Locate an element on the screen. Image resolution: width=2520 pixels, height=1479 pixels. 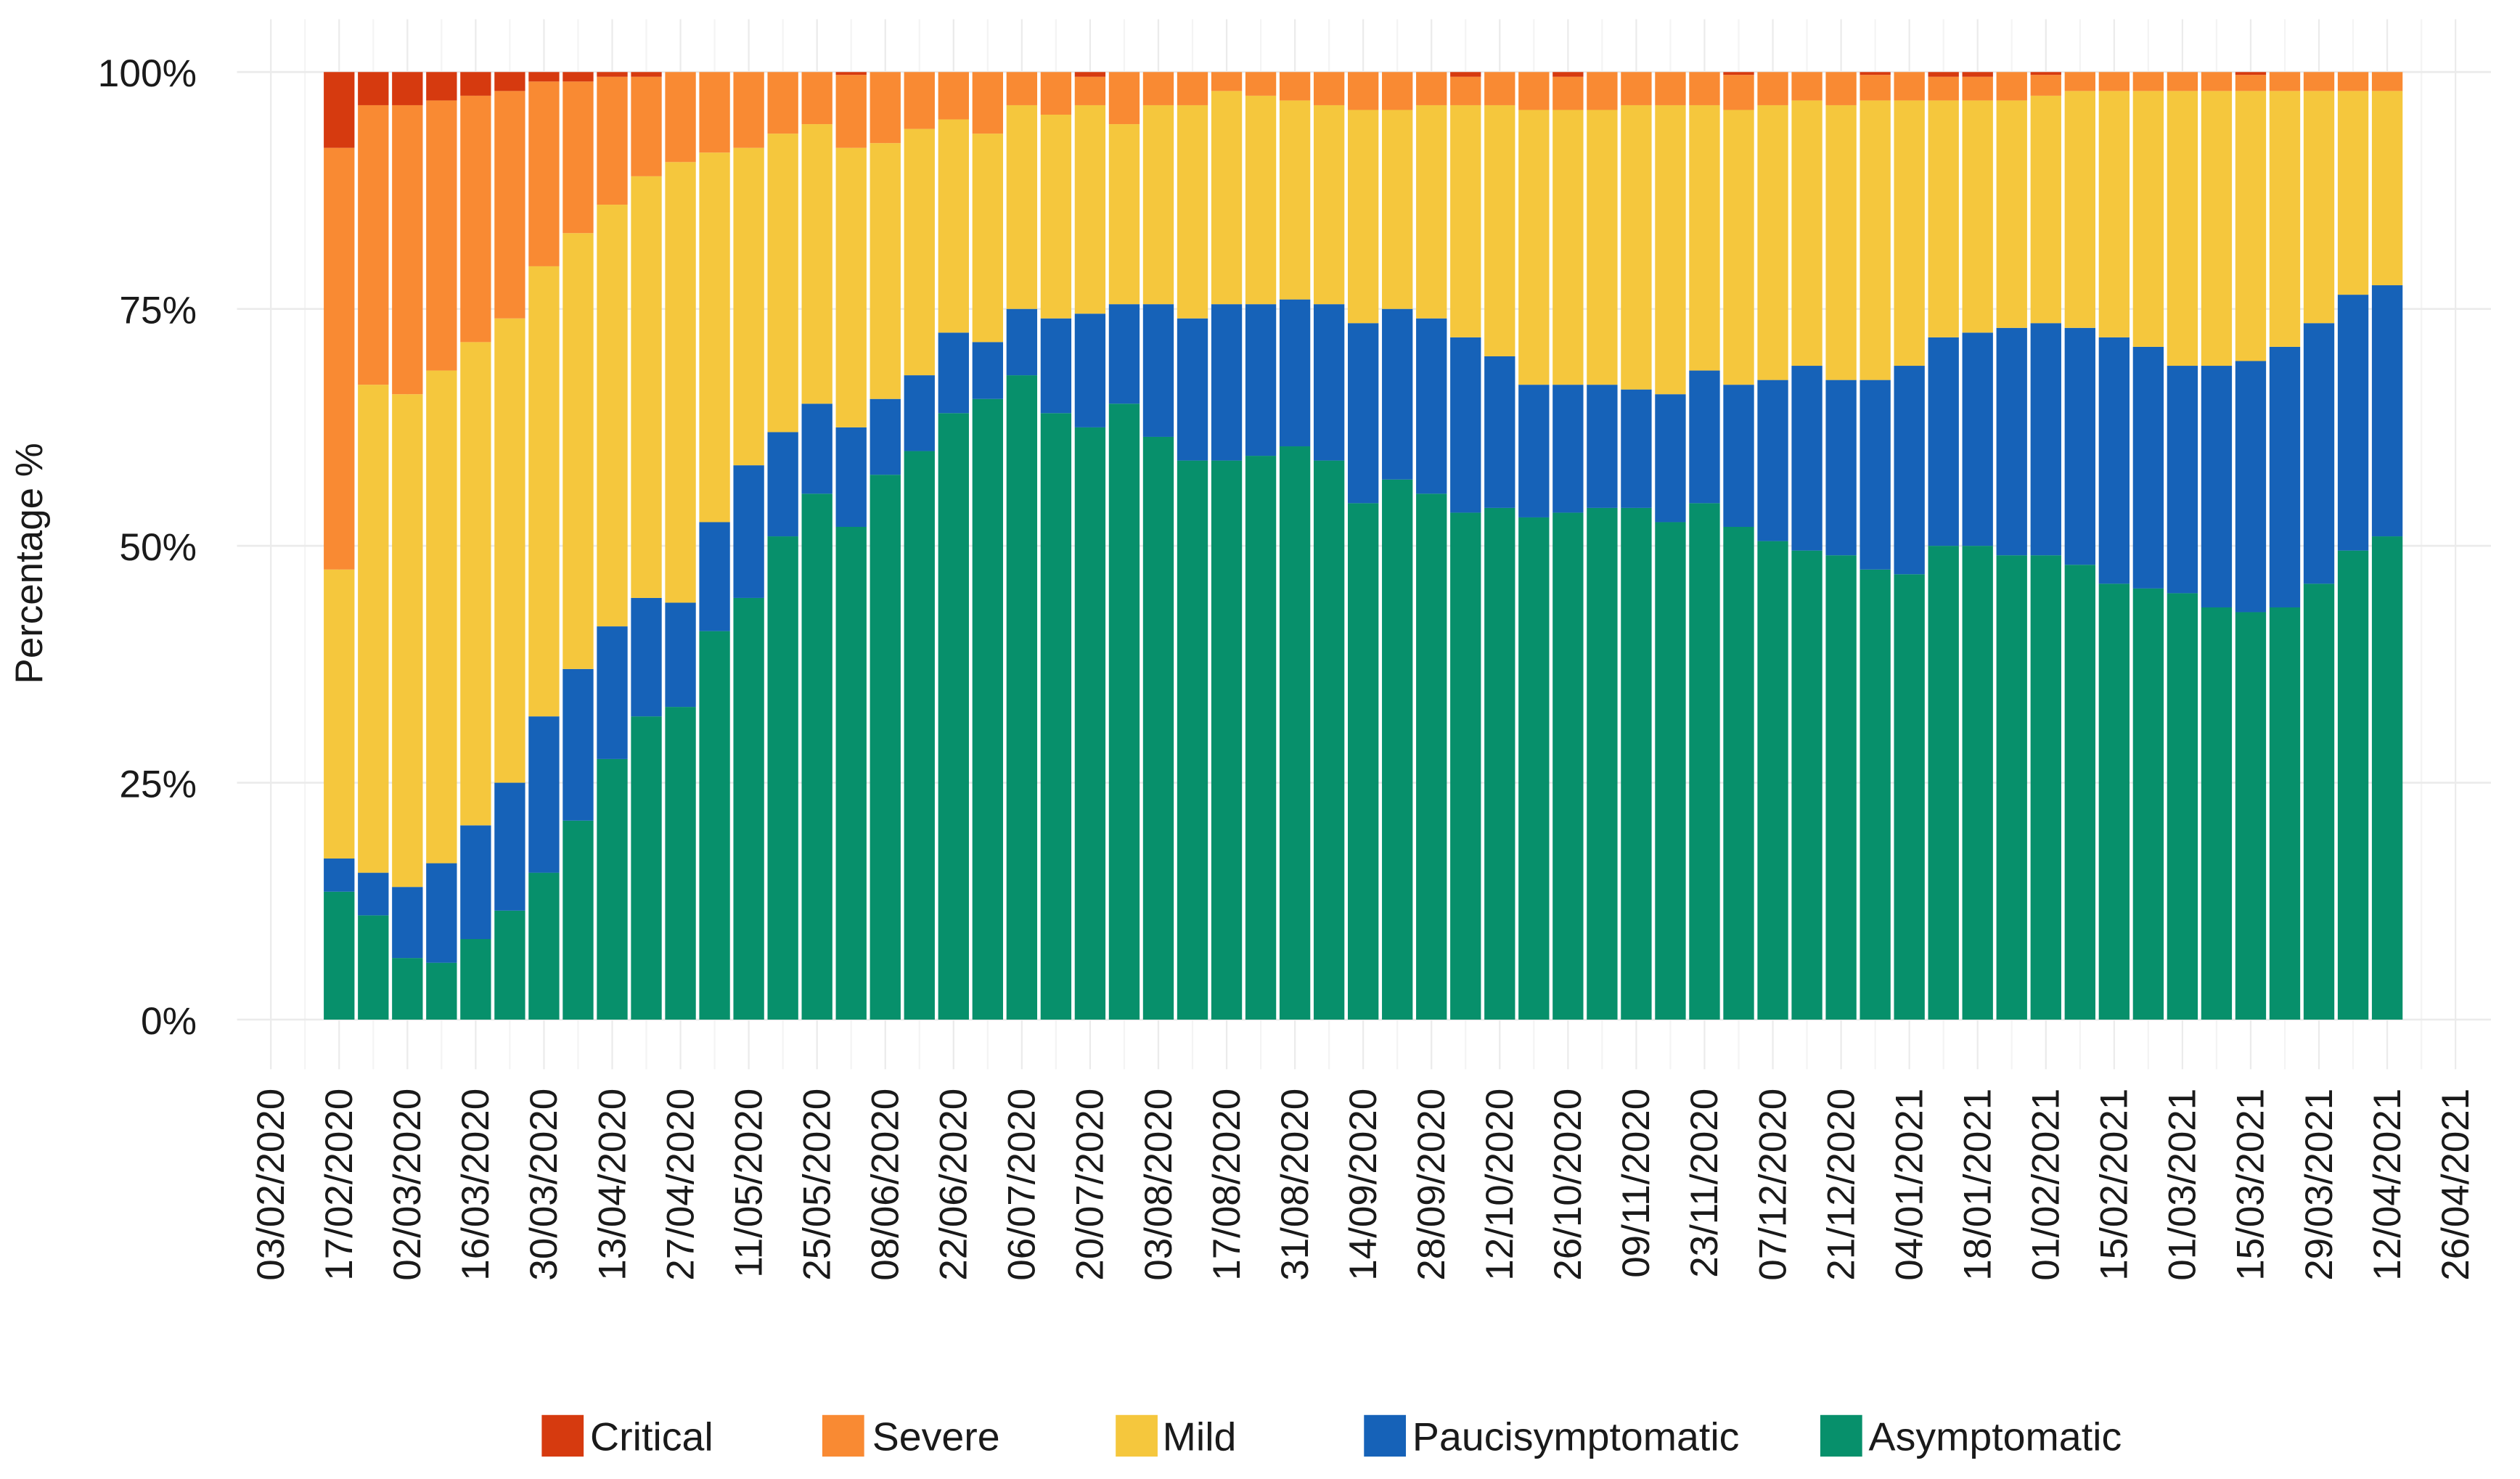
x-tick-label: 07/12/2020 is located at coordinates (1773, 1185).